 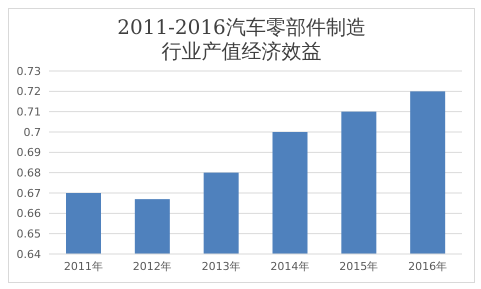 What do you see at coordinates (221, 266) in the screenshot?
I see `x-tick-label: 2013年` at bounding box center [221, 266].